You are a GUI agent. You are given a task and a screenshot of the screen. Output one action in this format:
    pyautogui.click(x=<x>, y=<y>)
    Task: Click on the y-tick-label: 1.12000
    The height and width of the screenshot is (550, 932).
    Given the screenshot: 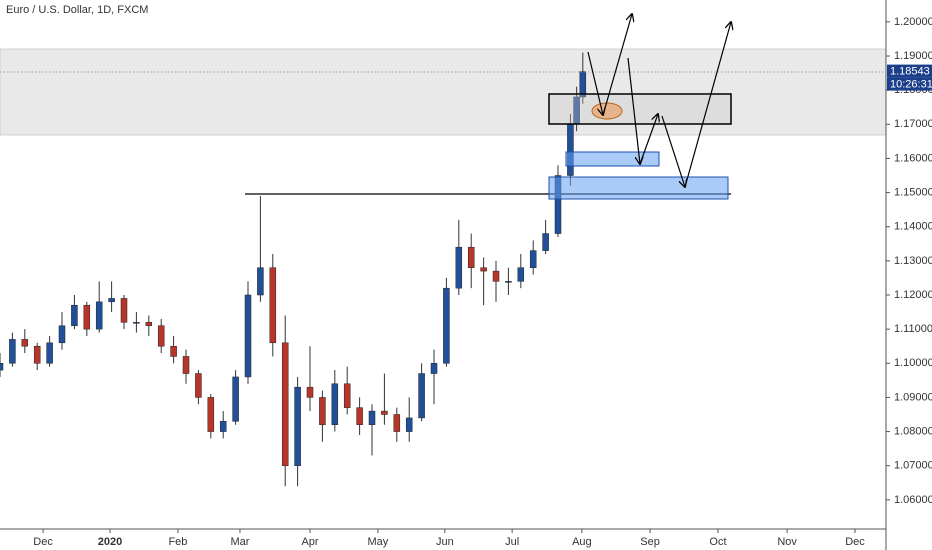 What is the action you would take?
    pyautogui.click(x=913, y=295)
    